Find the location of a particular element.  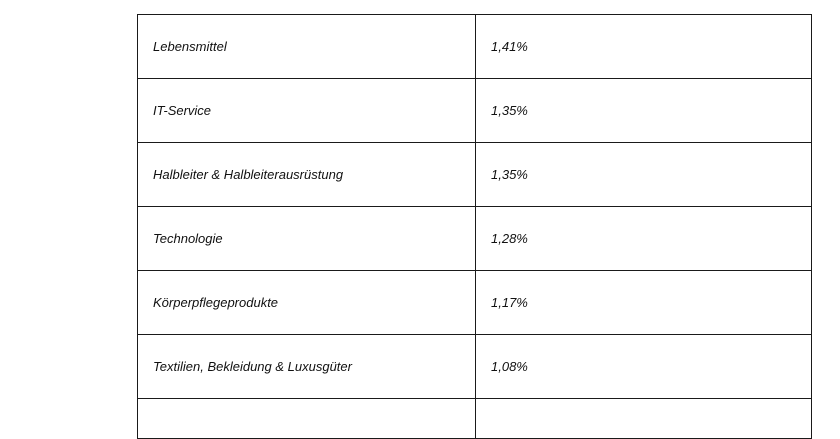

sector-weight-cell: 1,08% is located at coordinates (643, 366).